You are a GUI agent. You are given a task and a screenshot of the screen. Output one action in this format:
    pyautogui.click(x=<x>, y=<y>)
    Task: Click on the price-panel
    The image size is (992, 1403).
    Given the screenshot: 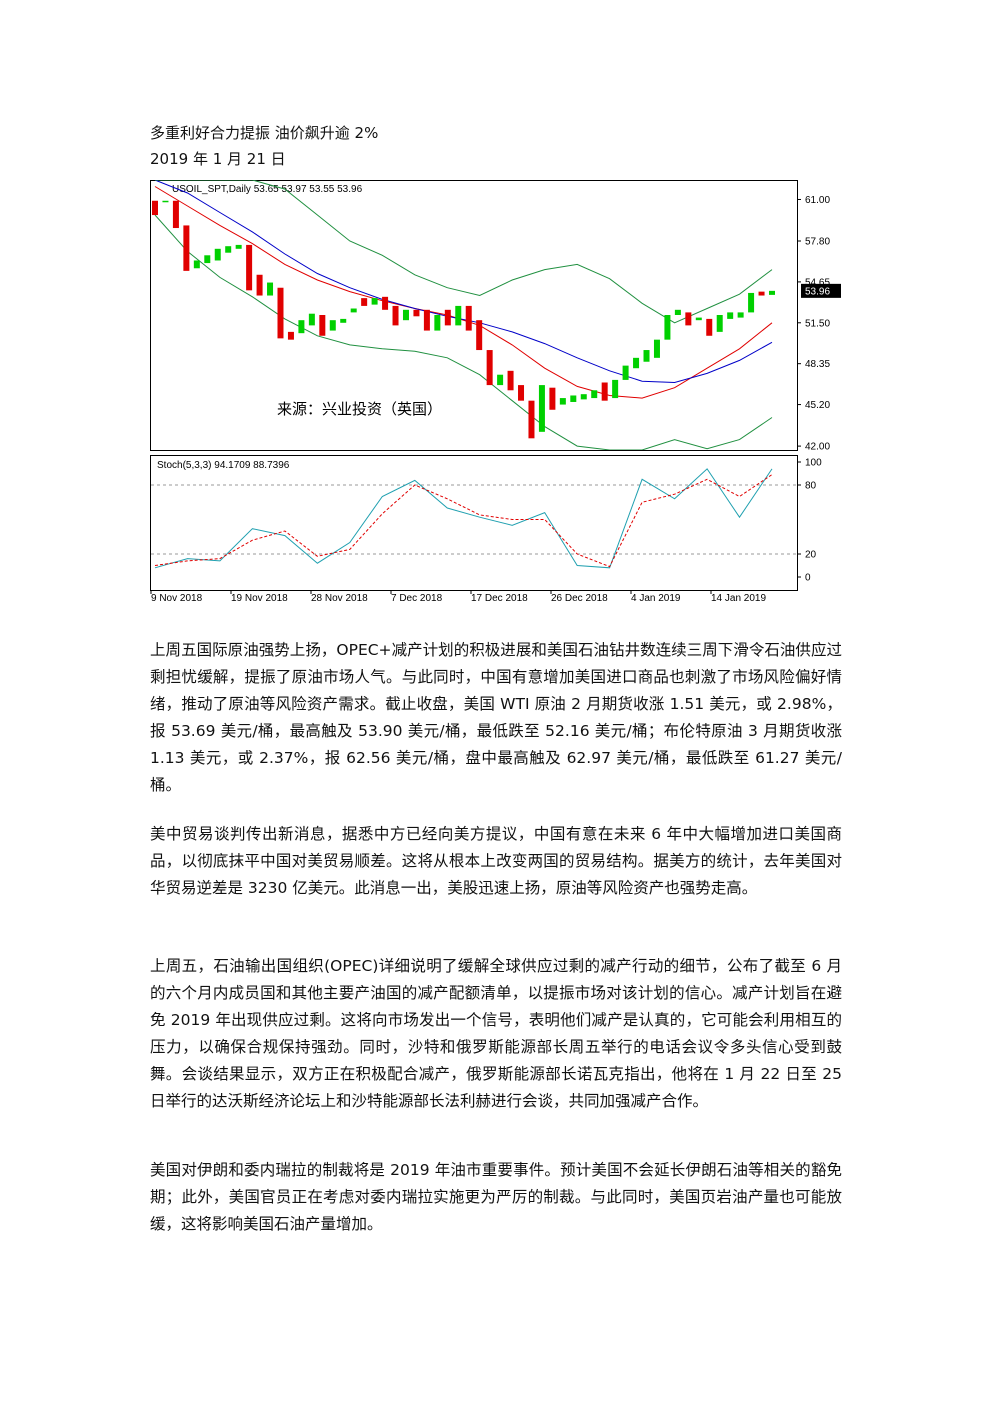 What is the action you would take?
    pyautogui.click(x=474, y=315)
    